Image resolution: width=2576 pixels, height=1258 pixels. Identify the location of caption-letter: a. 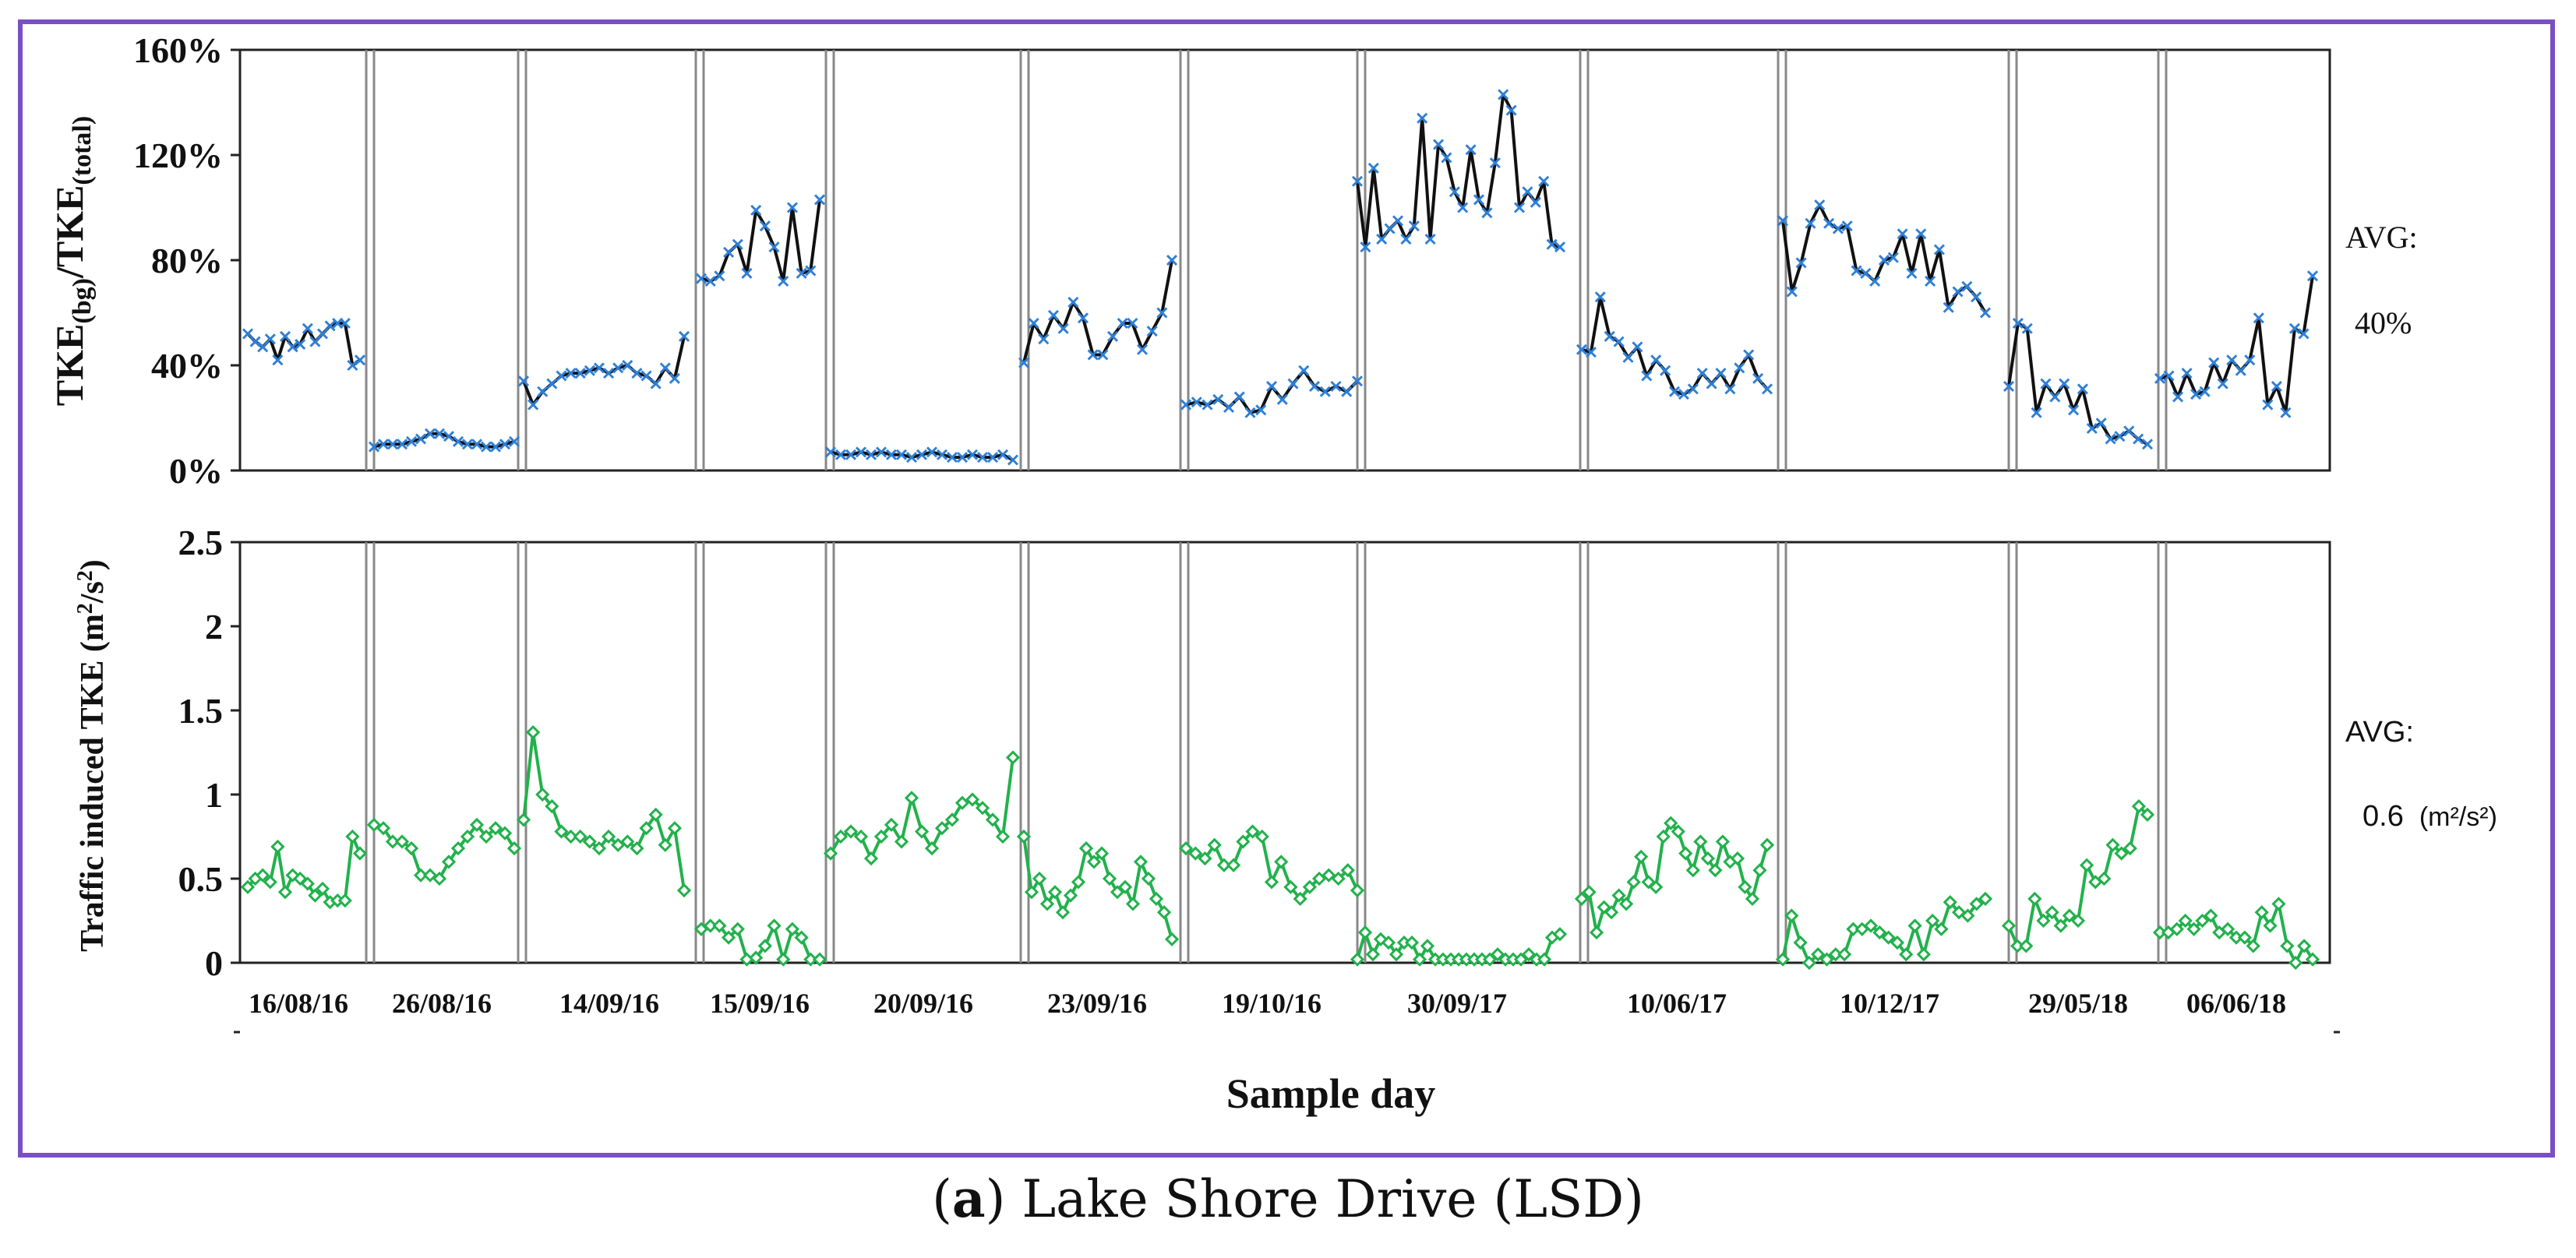
(968, 1198).